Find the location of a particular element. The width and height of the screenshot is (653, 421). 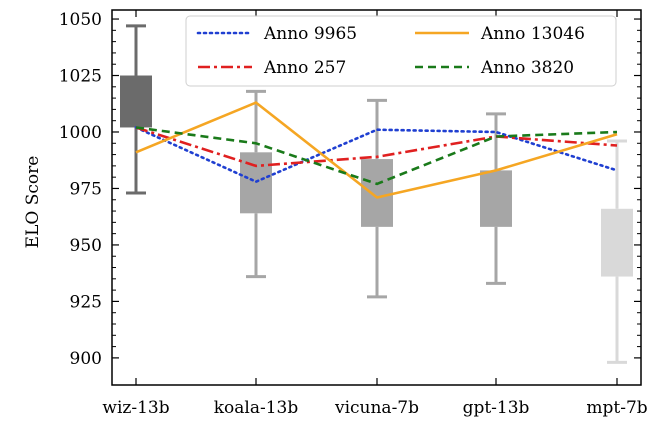

y-tick-label: 1050 is located at coordinates (80, 20).